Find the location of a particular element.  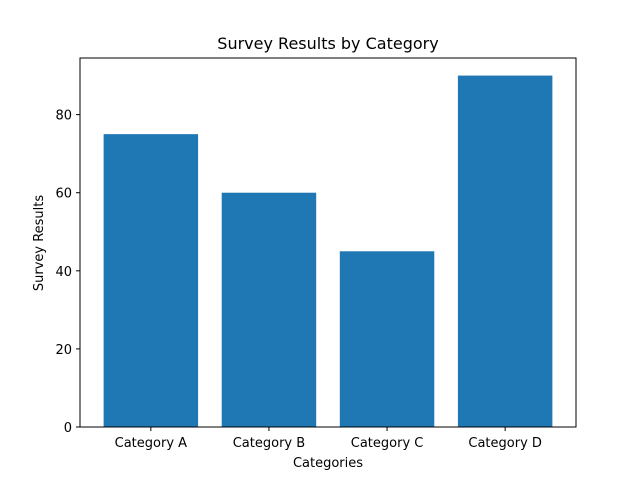

x-tick-label: Category C is located at coordinates (387, 443).